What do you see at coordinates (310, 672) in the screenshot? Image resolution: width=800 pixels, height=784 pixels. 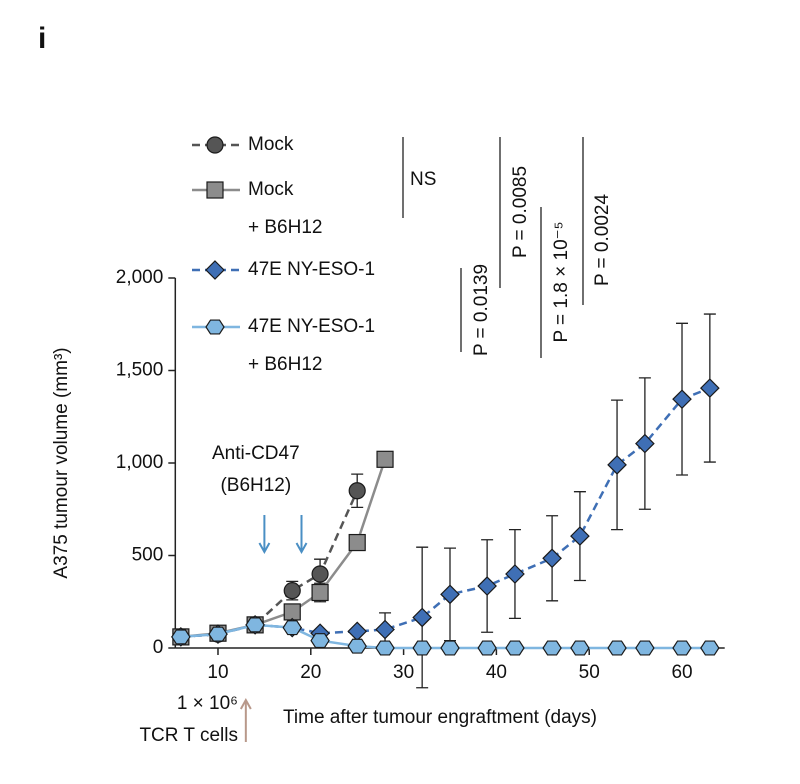 I see `x-tick-label: 20` at bounding box center [310, 672].